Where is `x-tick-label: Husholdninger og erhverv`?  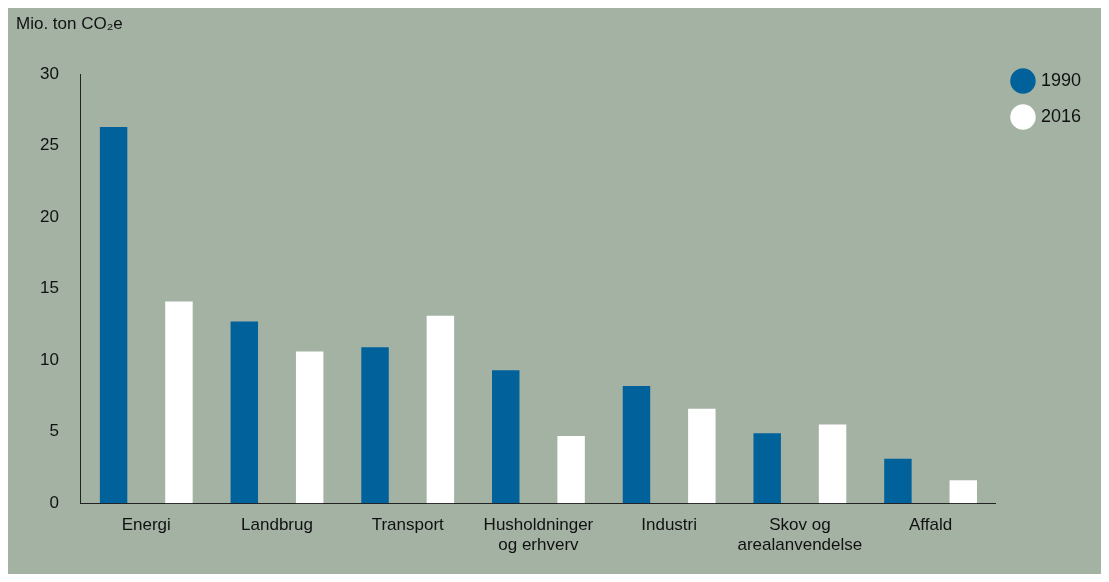 x-tick-label: Husholdninger og erhverv is located at coordinates (538, 535).